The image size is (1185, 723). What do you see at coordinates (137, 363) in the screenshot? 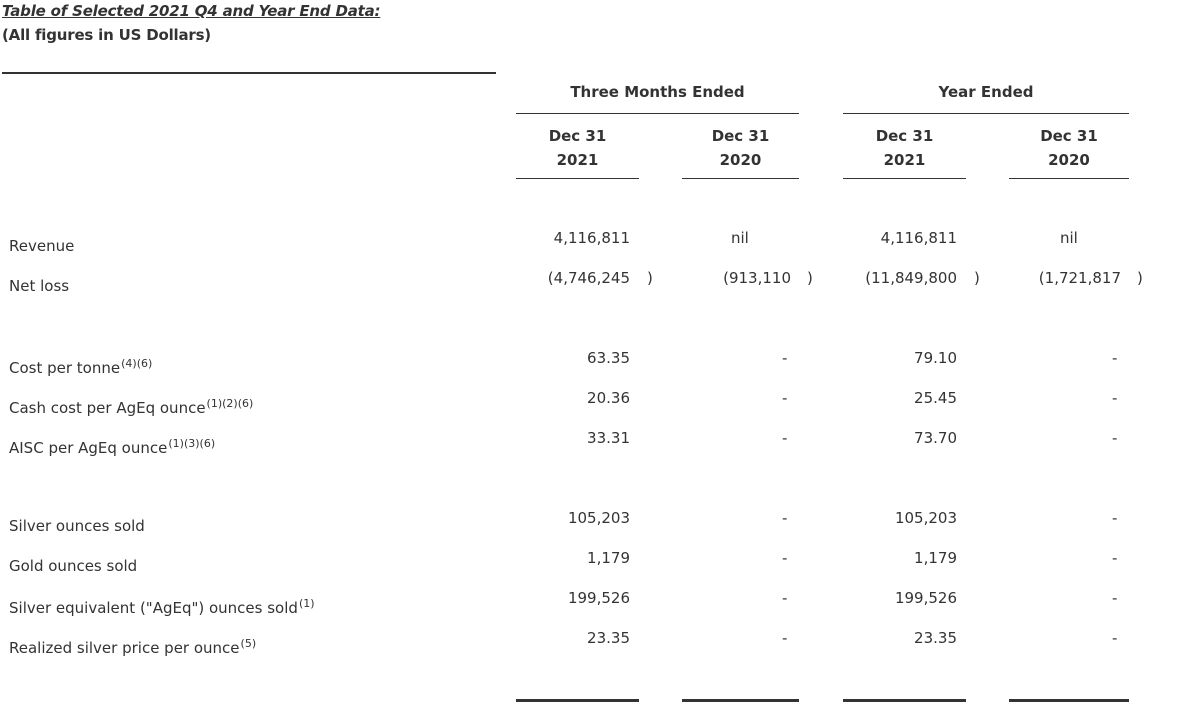
I see `footnote-ref: (4)(6)` at bounding box center [137, 363].